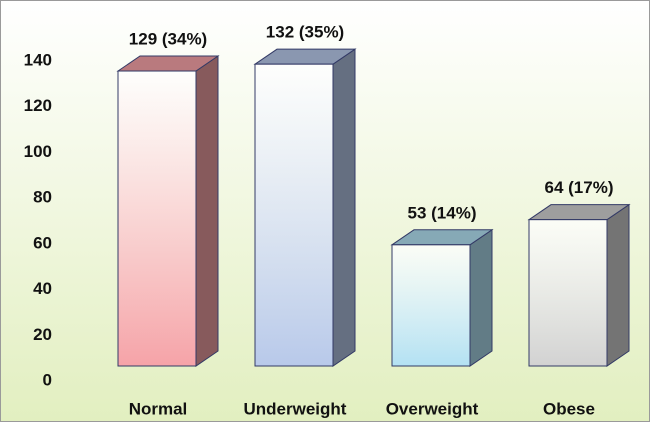 The height and width of the screenshot is (422, 650). I want to click on data-label: 53 (14%), so click(442, 212).